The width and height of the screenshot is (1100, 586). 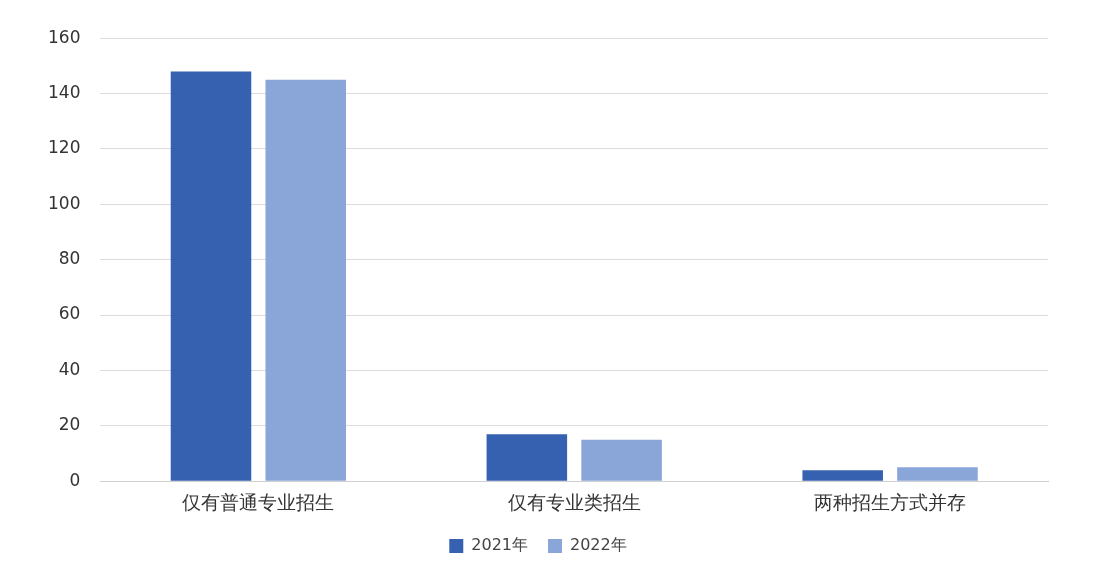 I want to click on x-tick-label: 仅有专业类招生, so click(x=574, y=501).